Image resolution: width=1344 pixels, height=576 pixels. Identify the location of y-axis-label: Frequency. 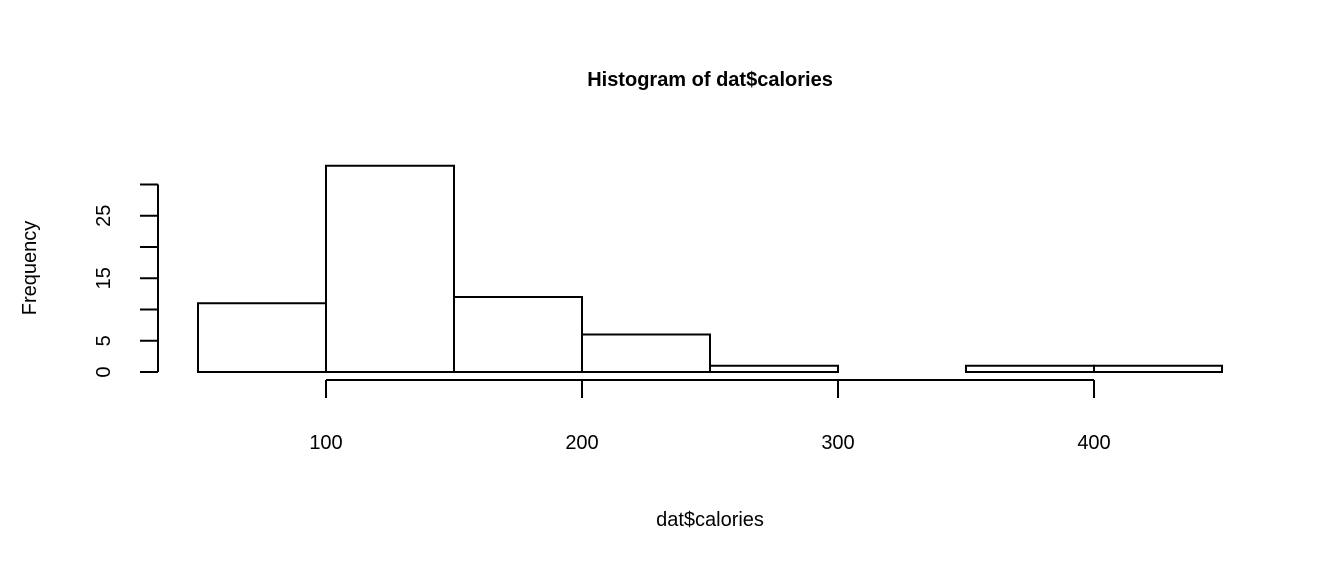
(30, 268).